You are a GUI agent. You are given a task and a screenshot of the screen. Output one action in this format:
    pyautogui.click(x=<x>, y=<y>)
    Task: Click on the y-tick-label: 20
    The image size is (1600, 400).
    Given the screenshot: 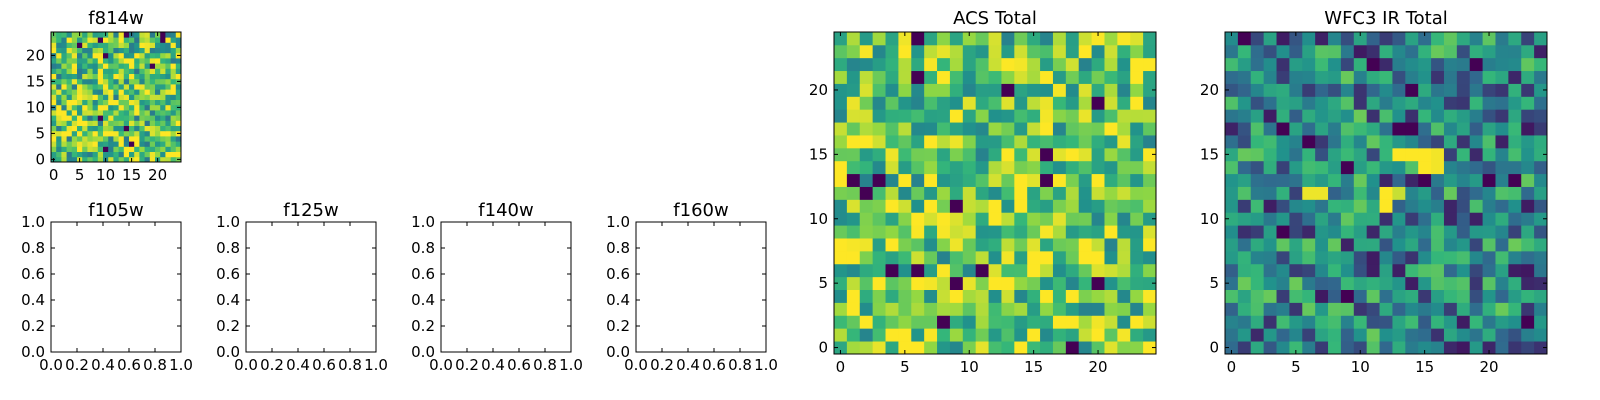 What is the action you would take?
    pyautogui.click(x=1209, y=90)
    